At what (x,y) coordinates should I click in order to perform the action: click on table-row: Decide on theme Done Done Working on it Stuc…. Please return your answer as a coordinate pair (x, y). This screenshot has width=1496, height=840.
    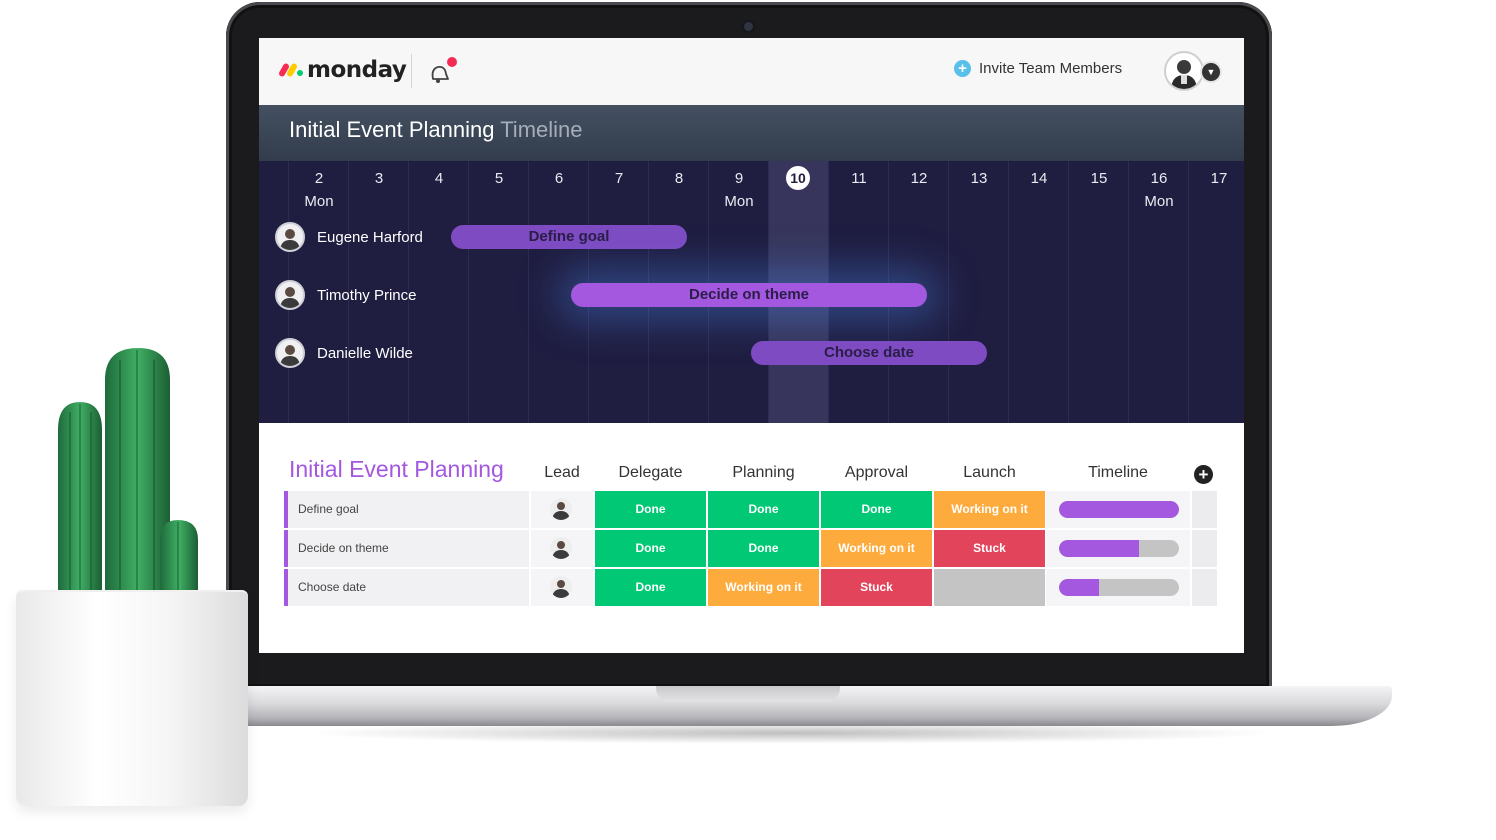
    Looking at the image, I should click on (750, 548).